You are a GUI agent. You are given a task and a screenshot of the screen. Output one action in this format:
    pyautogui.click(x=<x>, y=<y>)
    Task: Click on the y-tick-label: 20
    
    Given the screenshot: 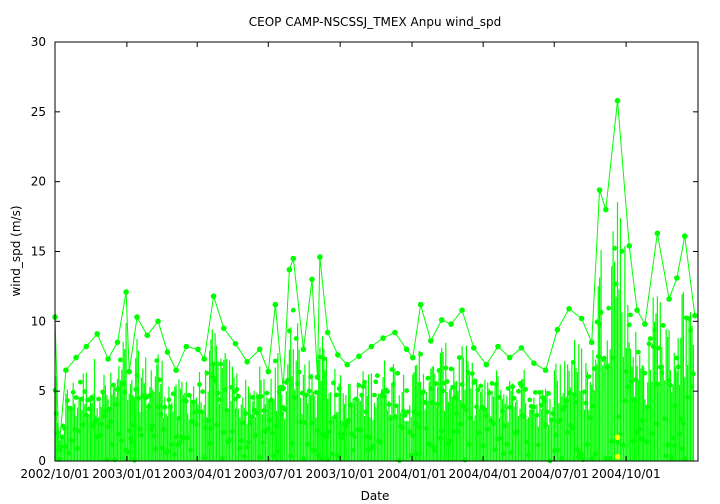 What is the action you would take?
    pyautogui.click(x=38, y=182)
    